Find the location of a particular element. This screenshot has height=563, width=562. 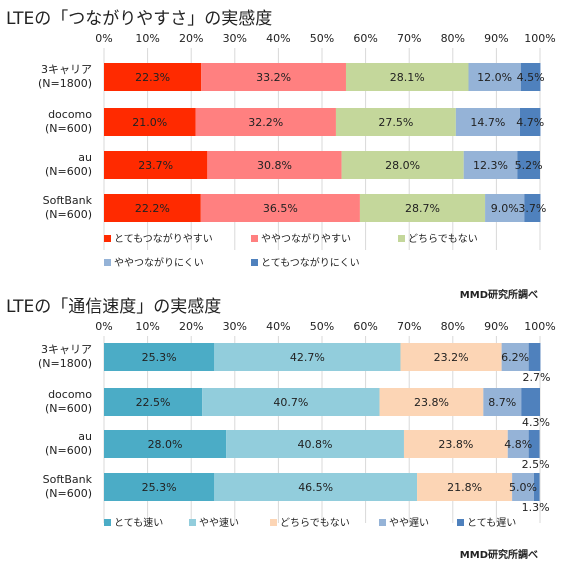

data-label: 36.5% is located at coordinates (280, 208).